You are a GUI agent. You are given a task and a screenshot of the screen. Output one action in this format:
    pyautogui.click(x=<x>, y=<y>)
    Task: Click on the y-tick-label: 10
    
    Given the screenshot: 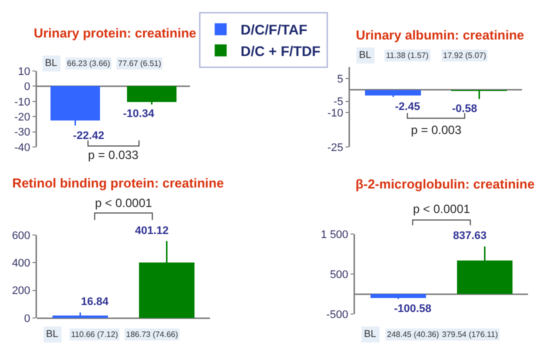 What is the action you would take?
    pyautogui.click(x=24, y=72)
    